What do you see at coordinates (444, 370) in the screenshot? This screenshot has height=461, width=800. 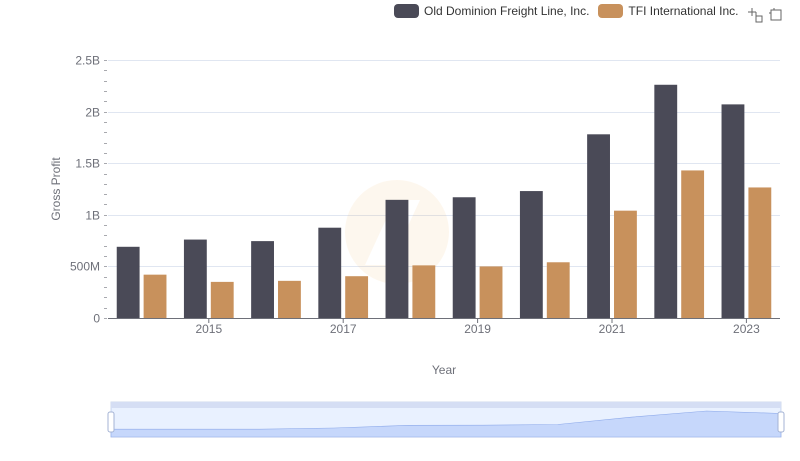 I see `x-axis-title: Year` at bounding box center [444, 370].